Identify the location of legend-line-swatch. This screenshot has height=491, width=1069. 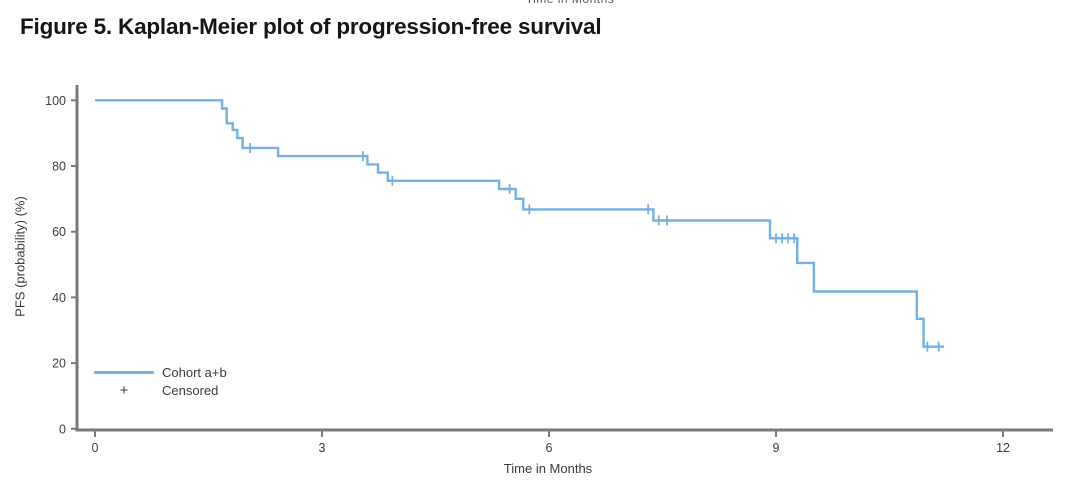
(124, 372).